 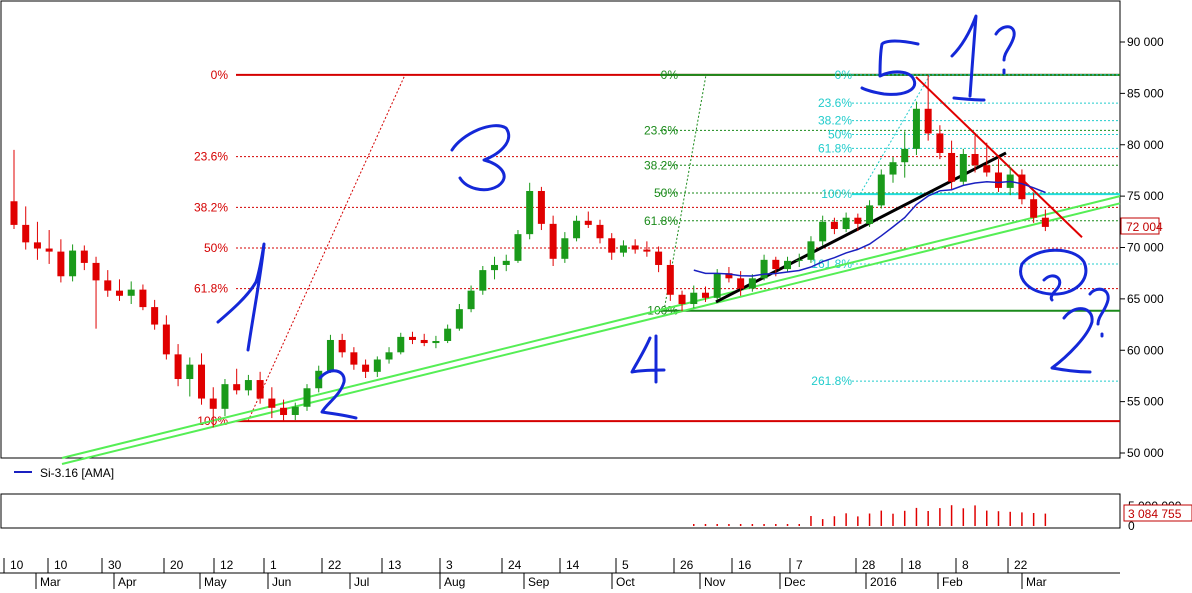 What do you see at coordinates (1021, 565) in the screenshot?
I see `x-day-tick-label: 22` at bounding box center [1021, 565].